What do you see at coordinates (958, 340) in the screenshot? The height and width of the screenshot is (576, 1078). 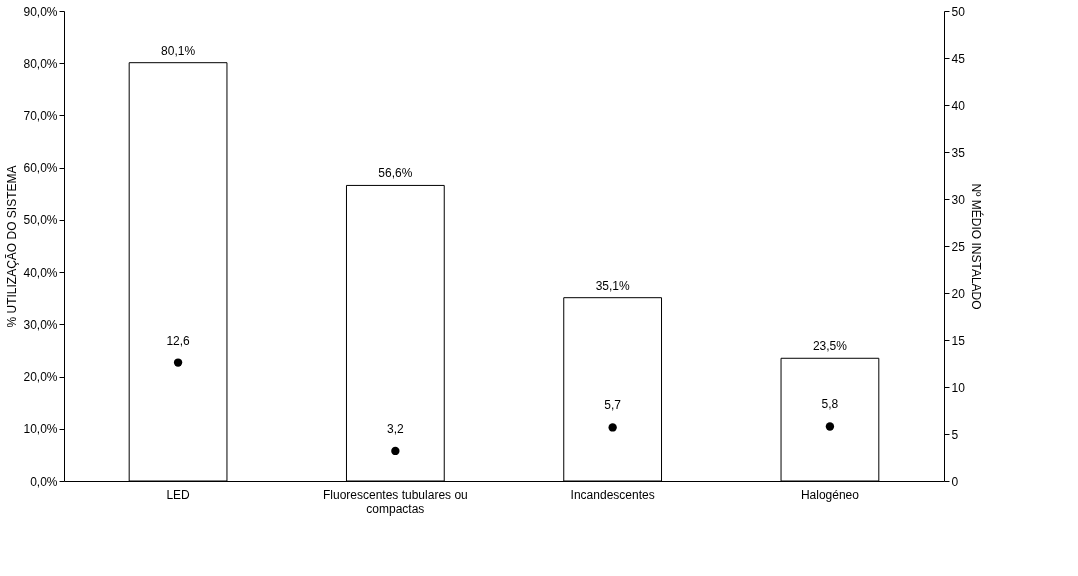 I see `y2-tick-label: 15` at bounding box center [958, 340].